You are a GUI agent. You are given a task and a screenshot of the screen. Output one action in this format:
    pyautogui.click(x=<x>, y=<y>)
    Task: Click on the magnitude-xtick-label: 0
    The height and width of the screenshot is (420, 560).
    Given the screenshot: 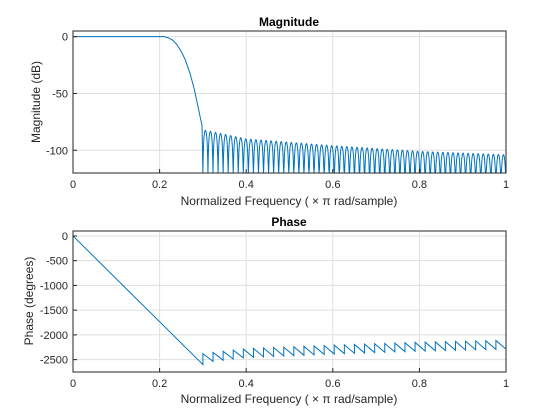 What is the action you would take?
    pyautogui.click(x=73, y=185)
    